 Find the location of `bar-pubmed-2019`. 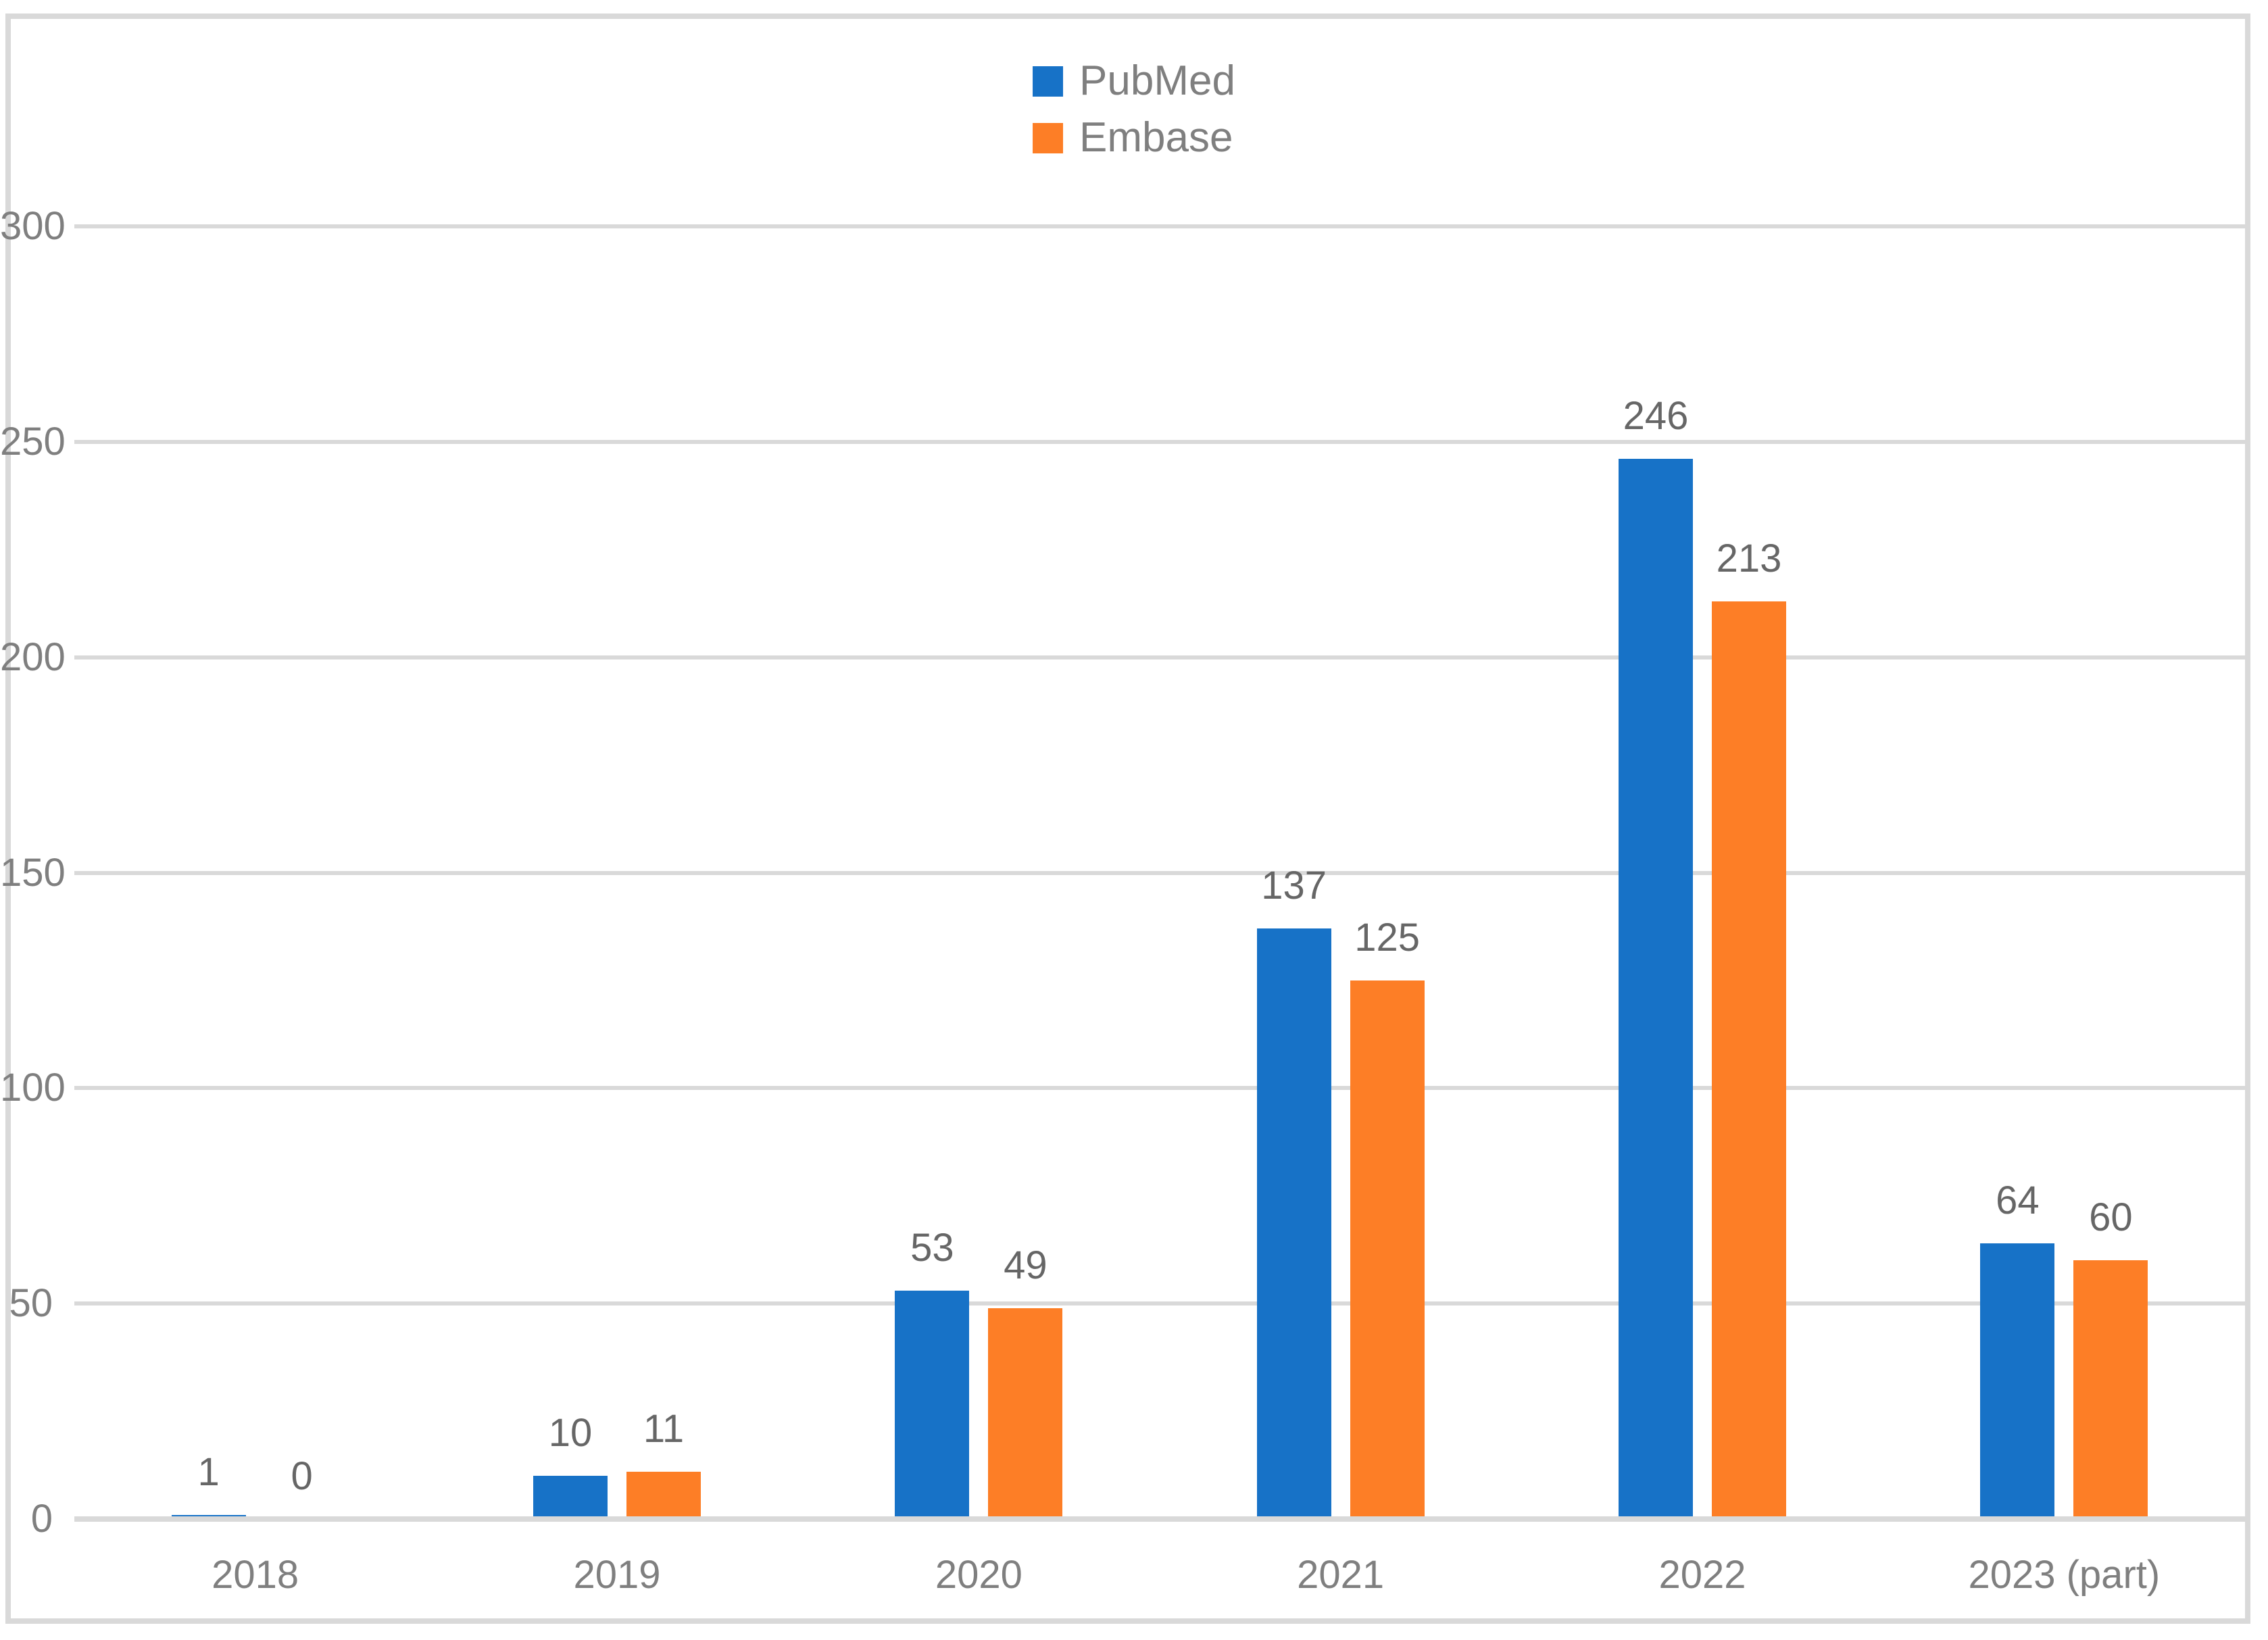

bar-pubmed-2019 is located at coordinates (570, 1498).